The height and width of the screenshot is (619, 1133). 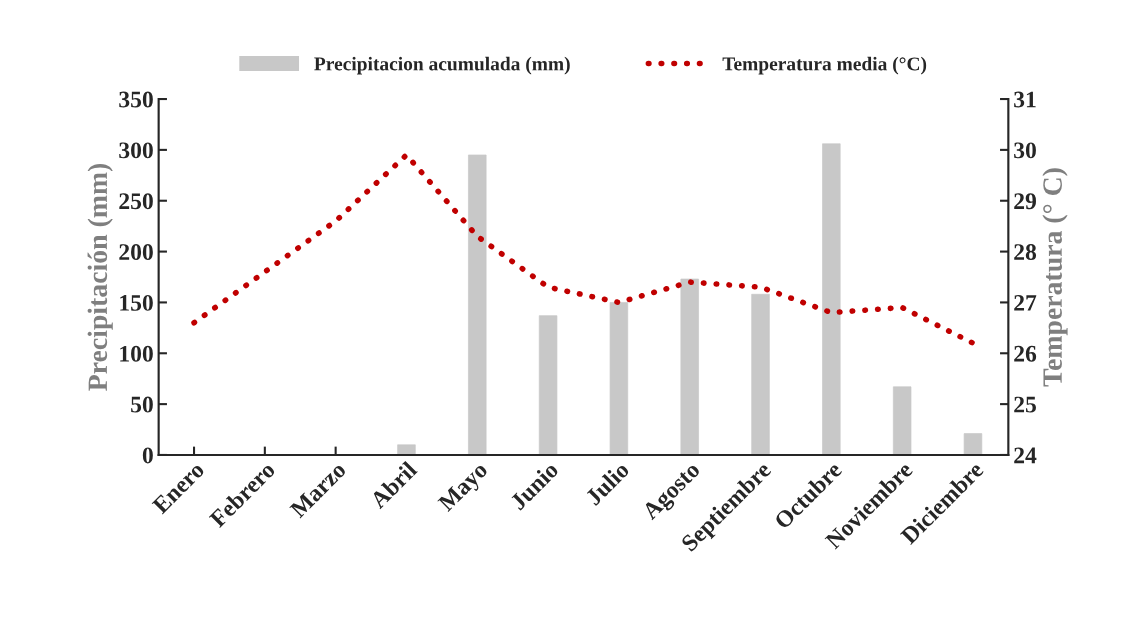 What do you see at coordinates (1055, 277) in the screenshot?
I see `y2-axis-title: Temperatura (° C)` at bounding box center [1055, 277].